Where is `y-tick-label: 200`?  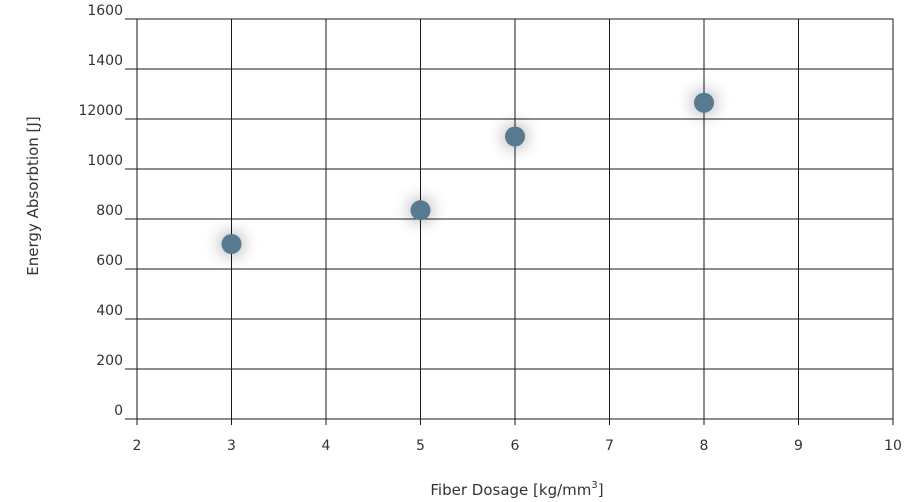 y-tick-label: 200 is located at coordinates (109, 361).